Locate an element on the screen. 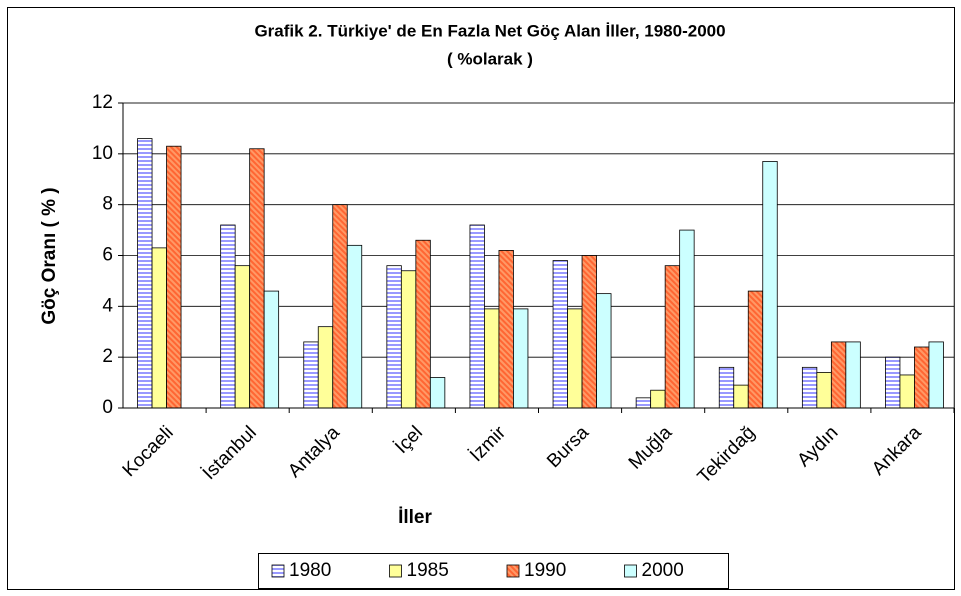 Image resolution: width=961 pixels, height=596 pixels. y-tick-label: 8 is located at coordinates (107, 204).